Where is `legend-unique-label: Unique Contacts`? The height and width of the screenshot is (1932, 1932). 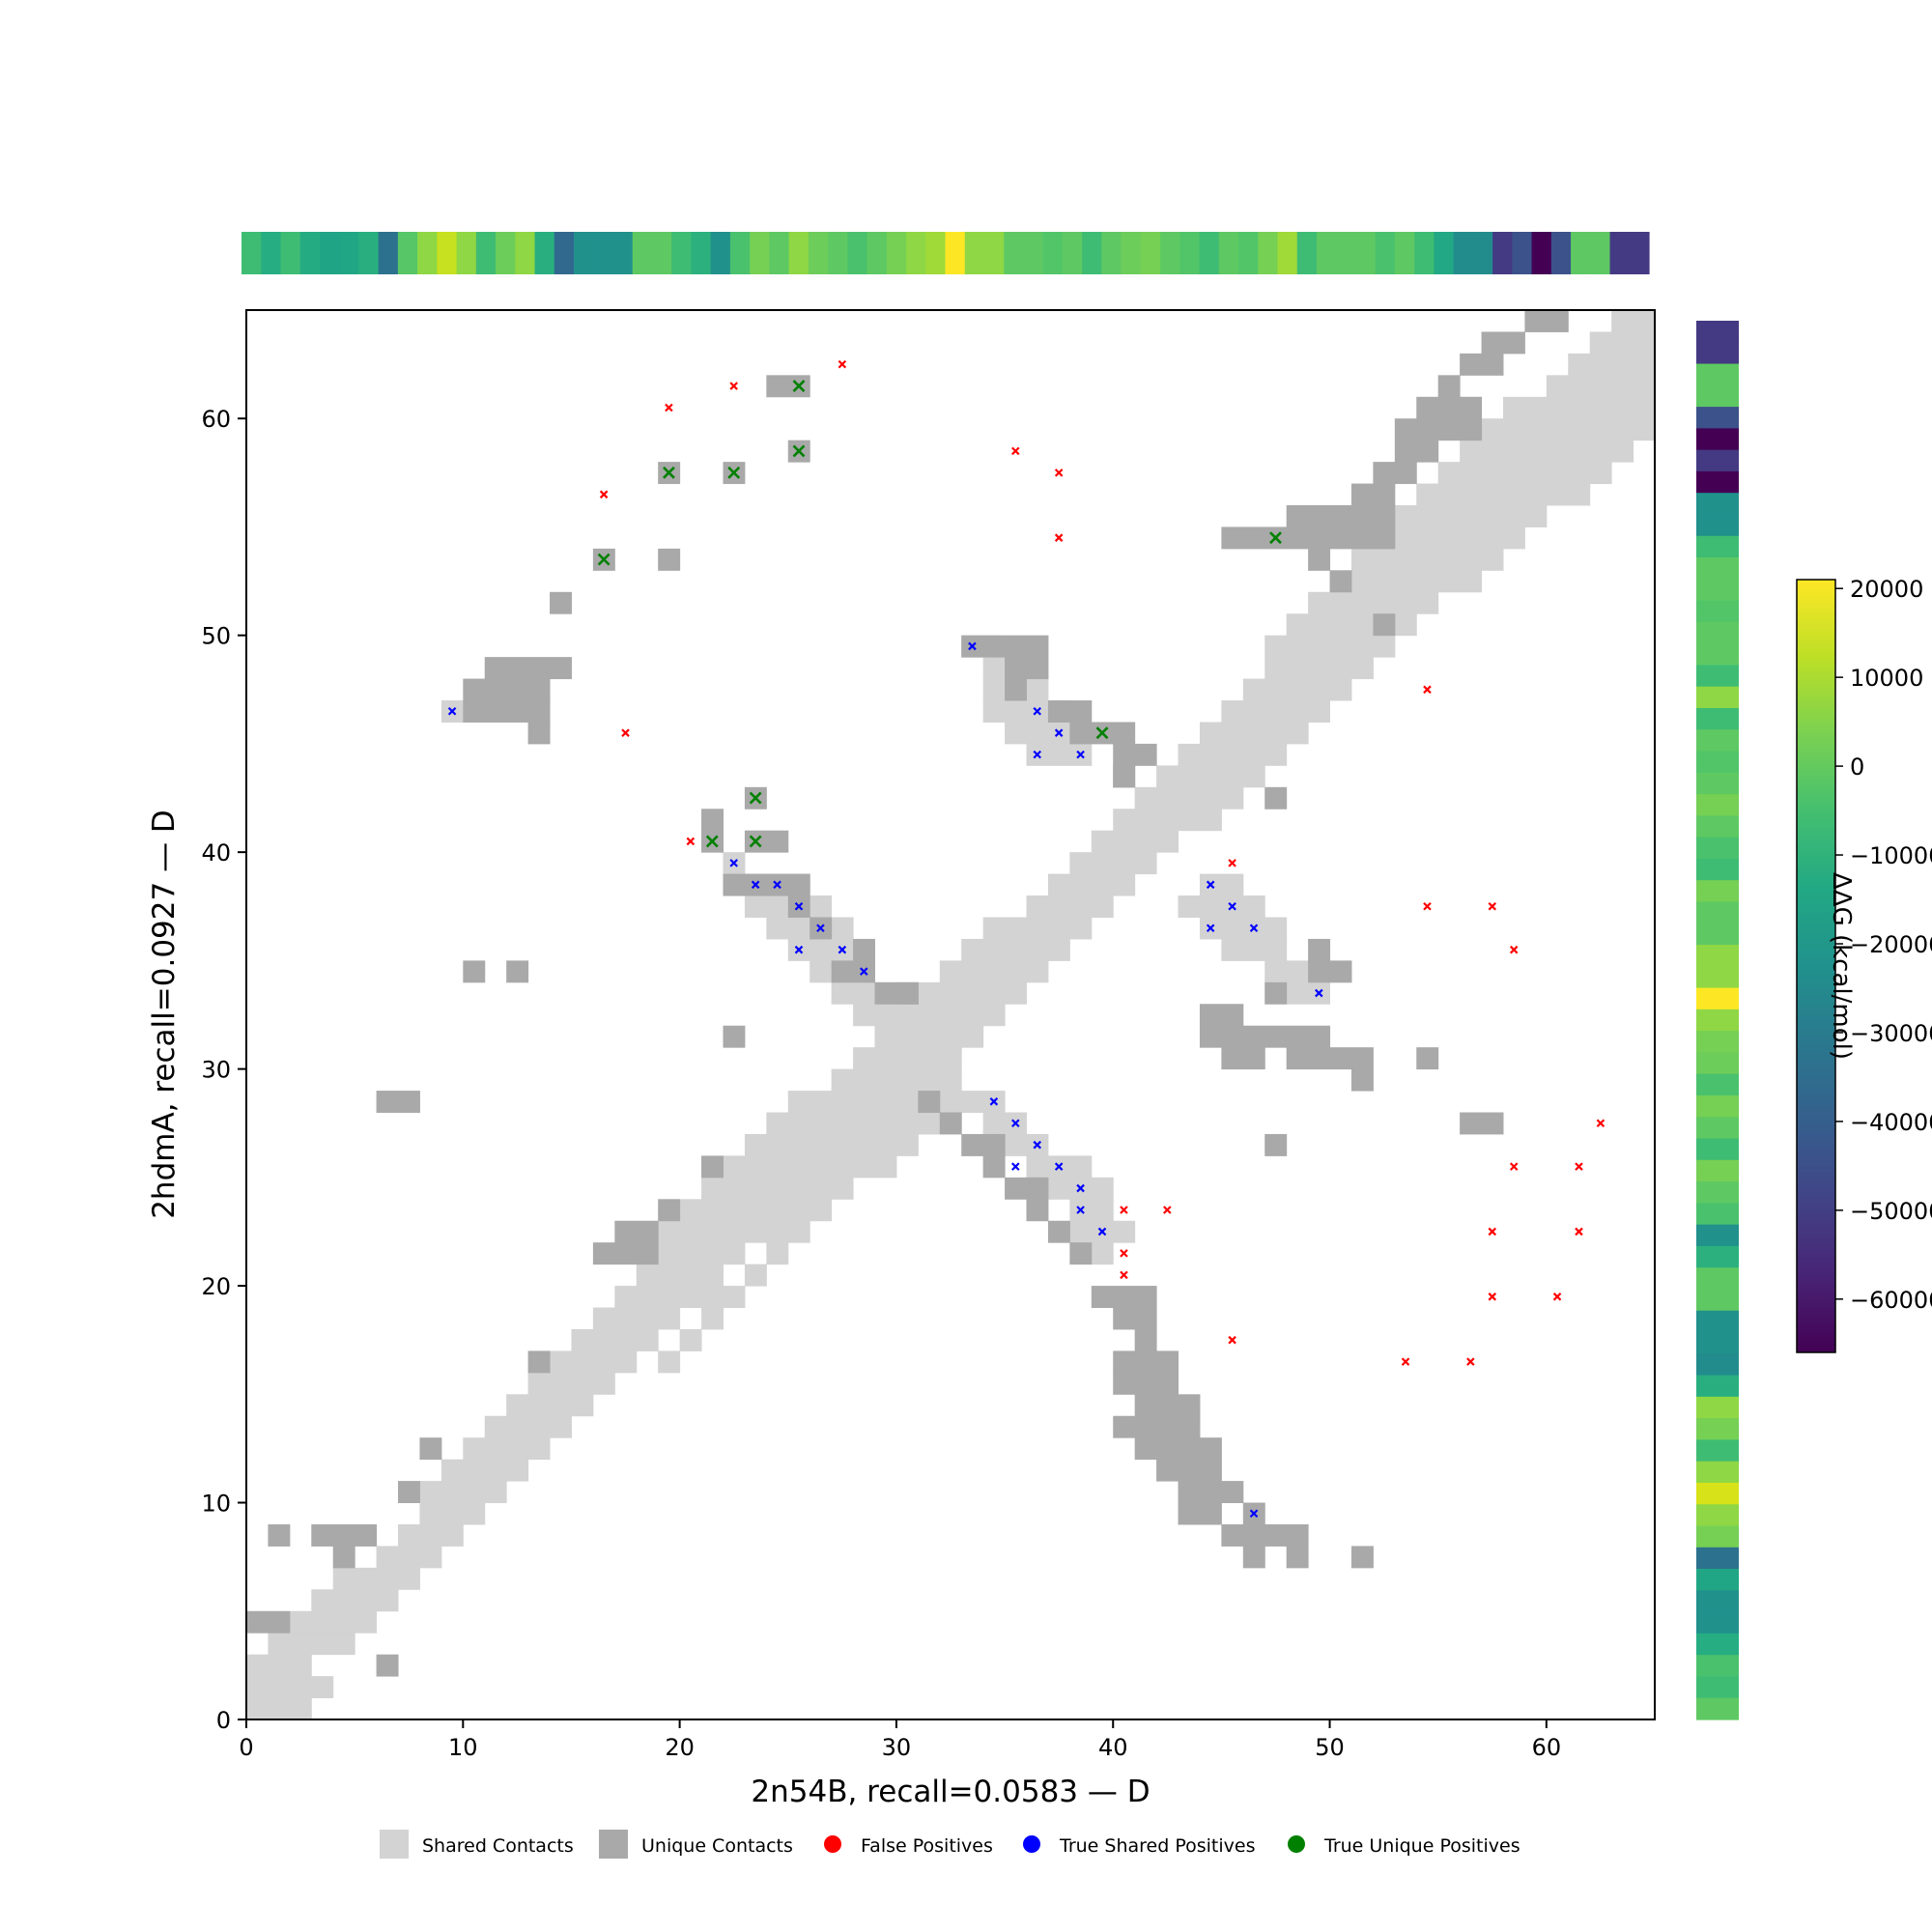 legend-unique-label: Unique Contacts is located at coordinates (717, 1846).